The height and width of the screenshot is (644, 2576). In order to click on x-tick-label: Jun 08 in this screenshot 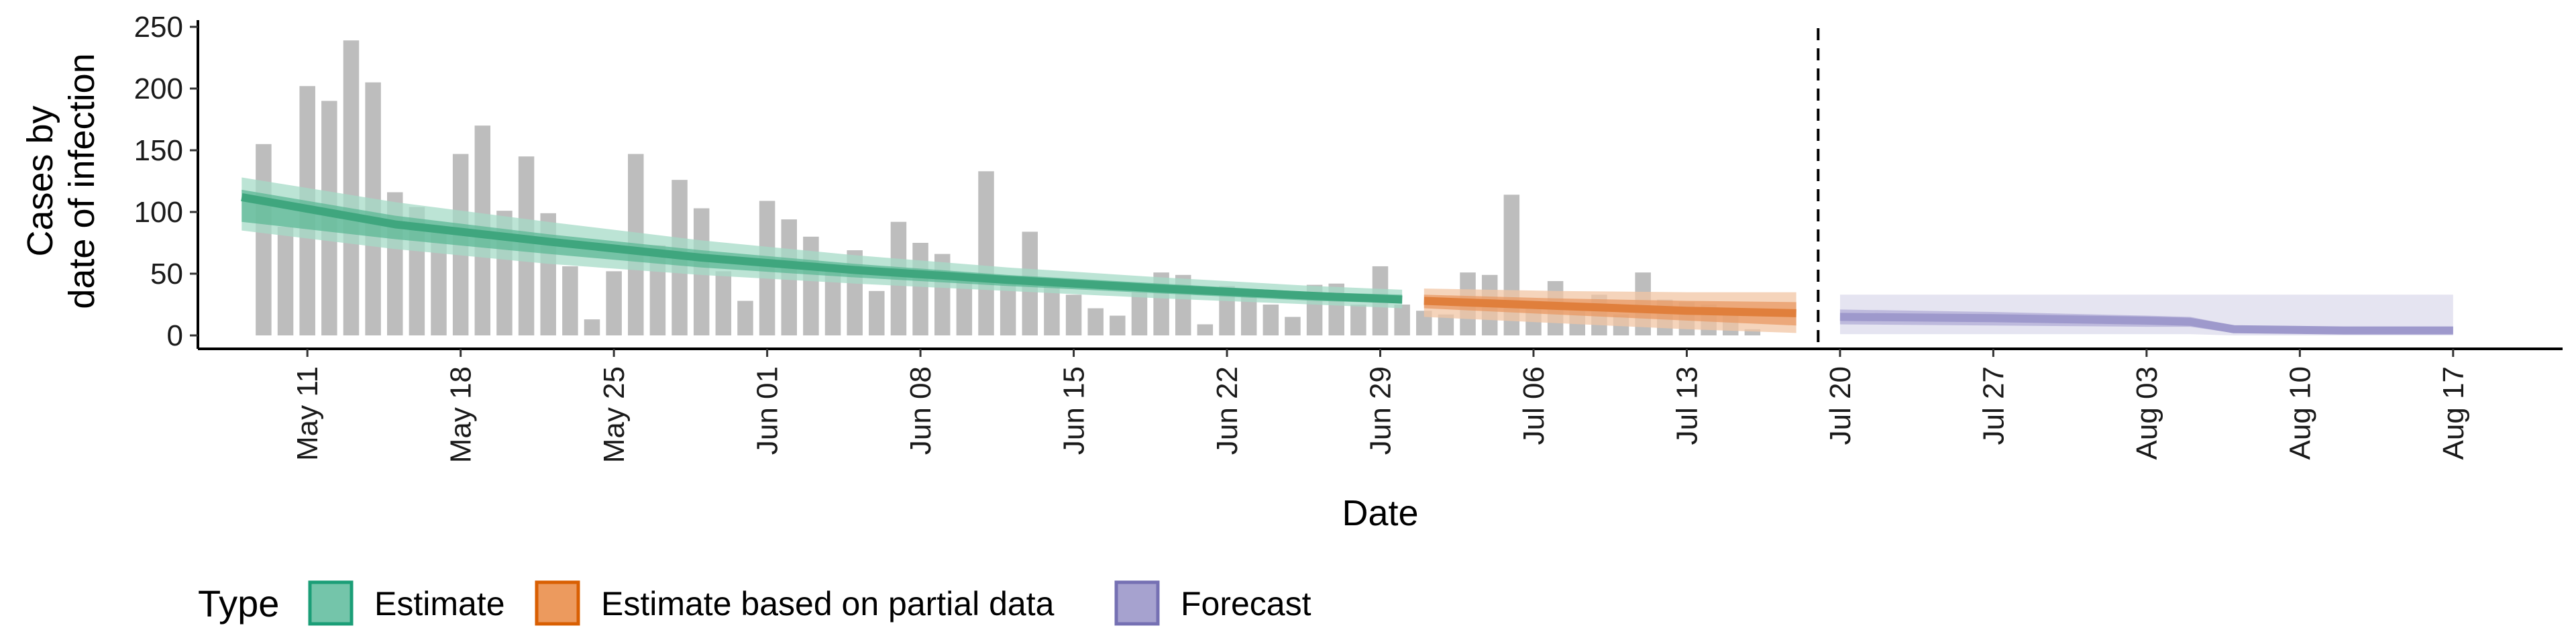, I will do `click(920, 410)`.